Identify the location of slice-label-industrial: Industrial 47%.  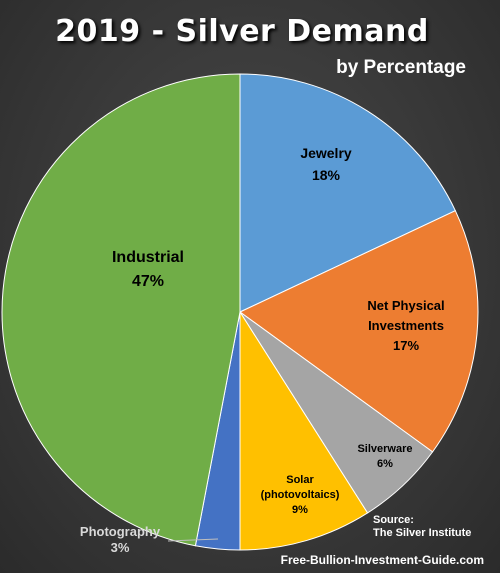
(148, 269).